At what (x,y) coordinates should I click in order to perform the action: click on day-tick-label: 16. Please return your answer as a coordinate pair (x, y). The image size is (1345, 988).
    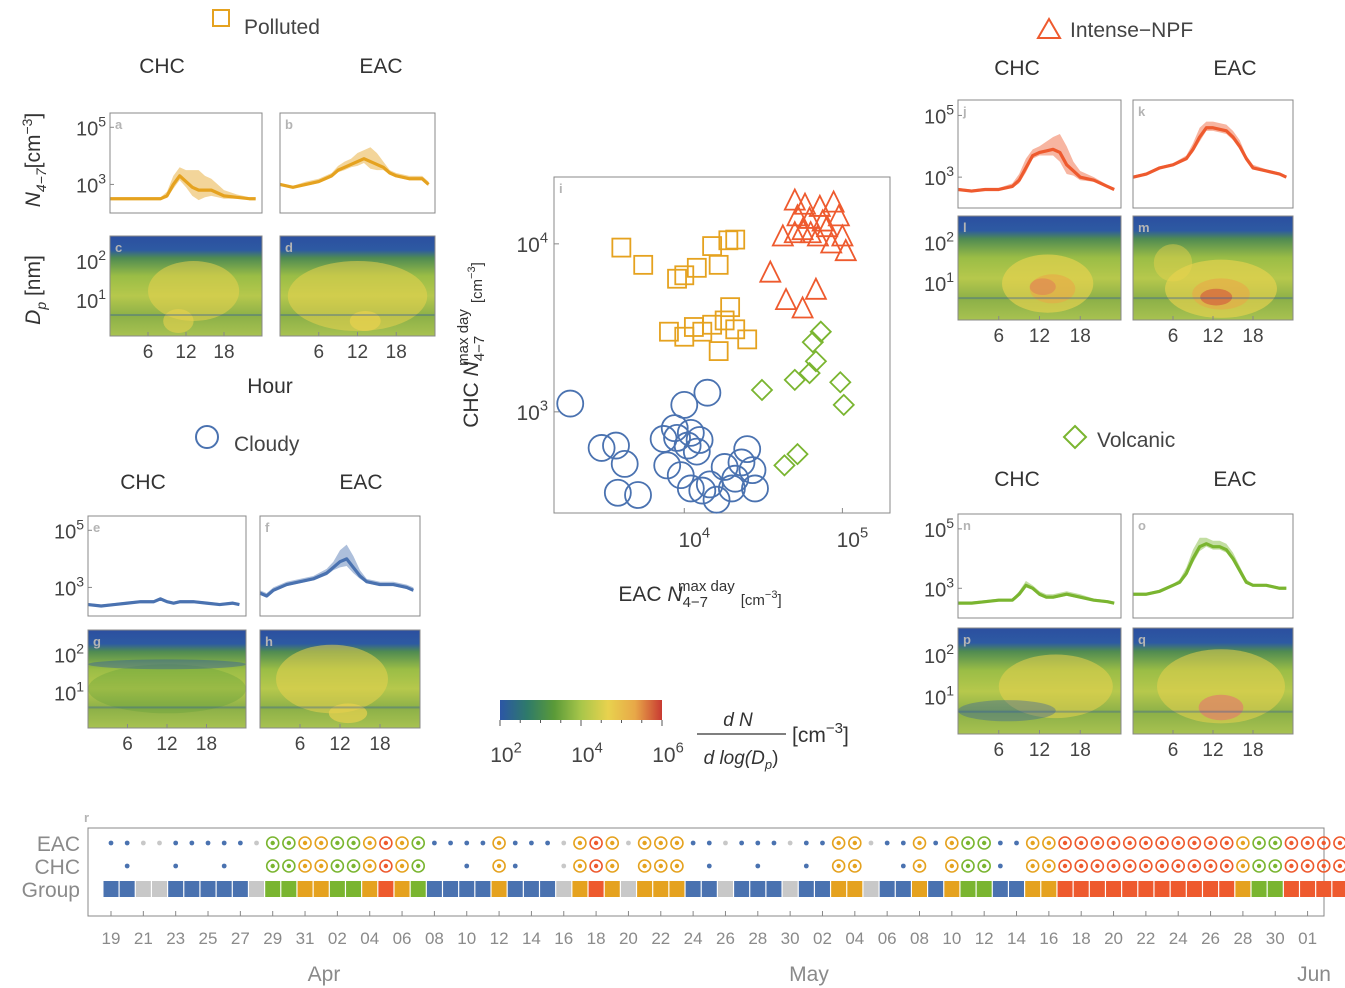
    Looking at the image, I should click on (563, 938).